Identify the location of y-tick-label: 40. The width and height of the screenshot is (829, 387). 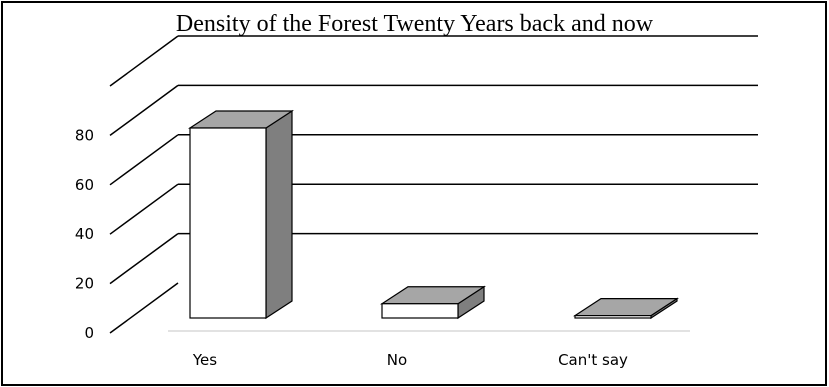
(84, 234).